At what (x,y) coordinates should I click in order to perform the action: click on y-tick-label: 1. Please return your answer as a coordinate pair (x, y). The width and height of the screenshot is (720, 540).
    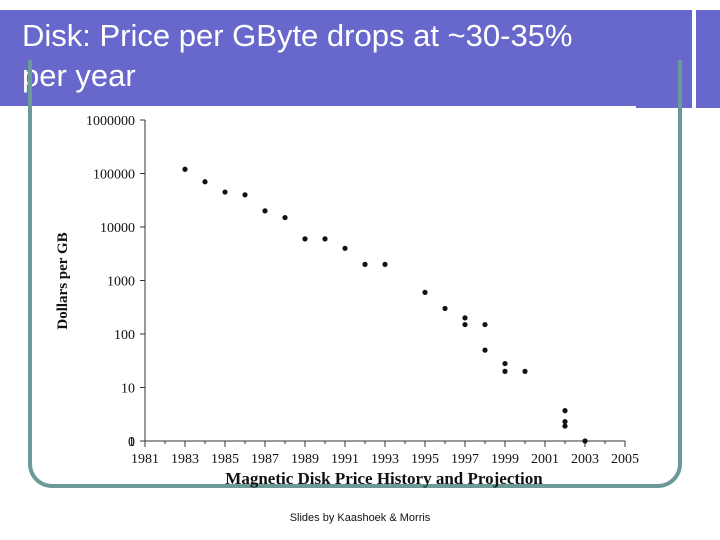
    Looking at the image, I should click on (131, 442).